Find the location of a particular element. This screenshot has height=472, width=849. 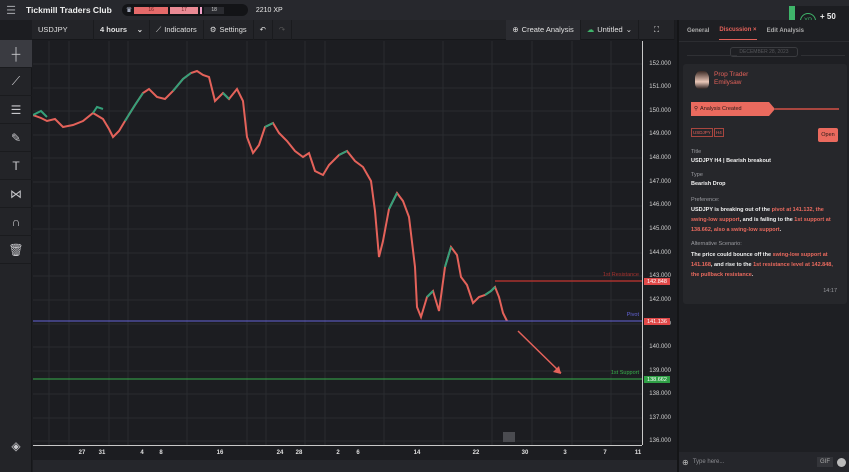

crosshair-icon: ┼ is located at coordinates (16, 53).